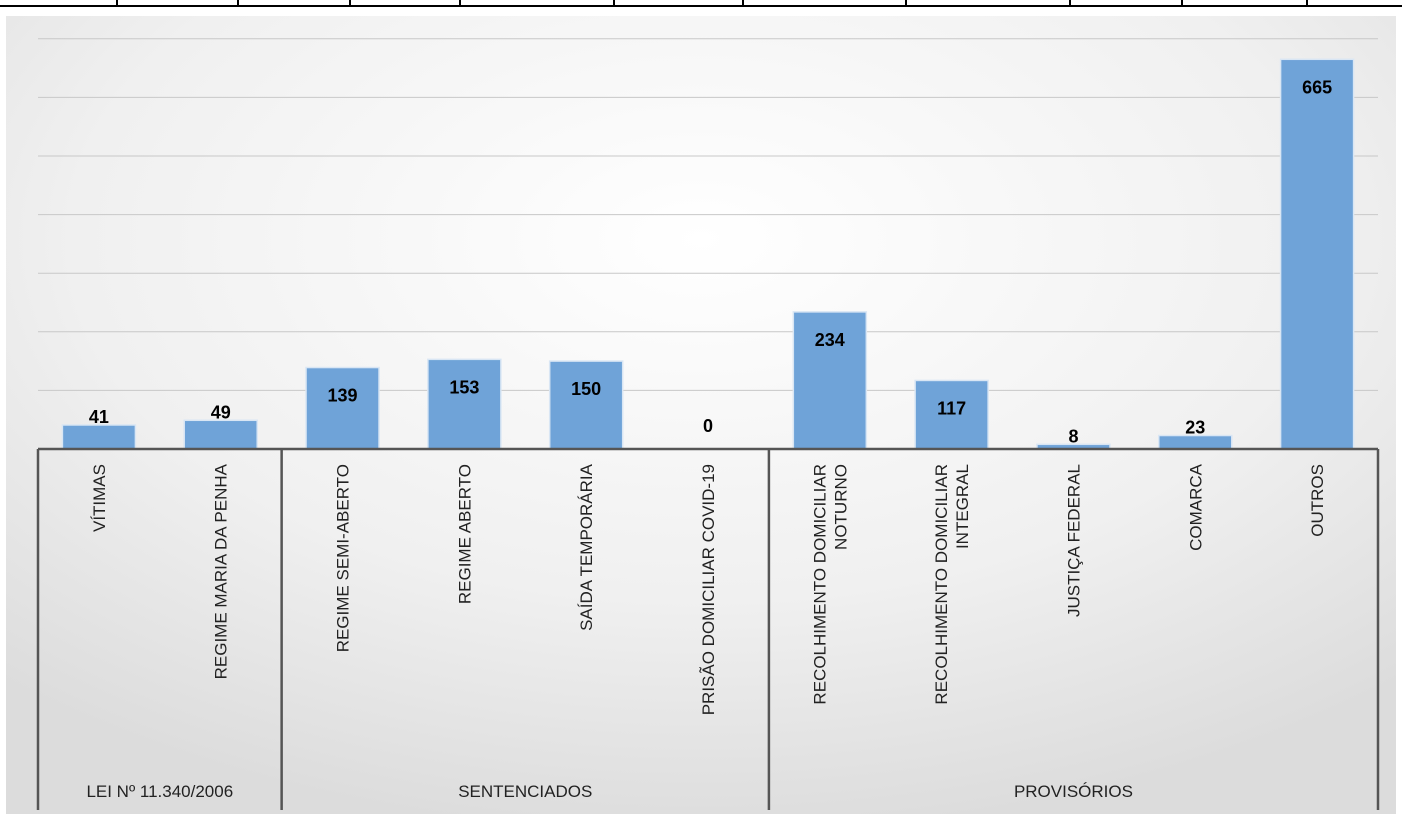  Describe the element at coordinates (1195, 428) in the screenshot. I see `value-label: 23` at that location.